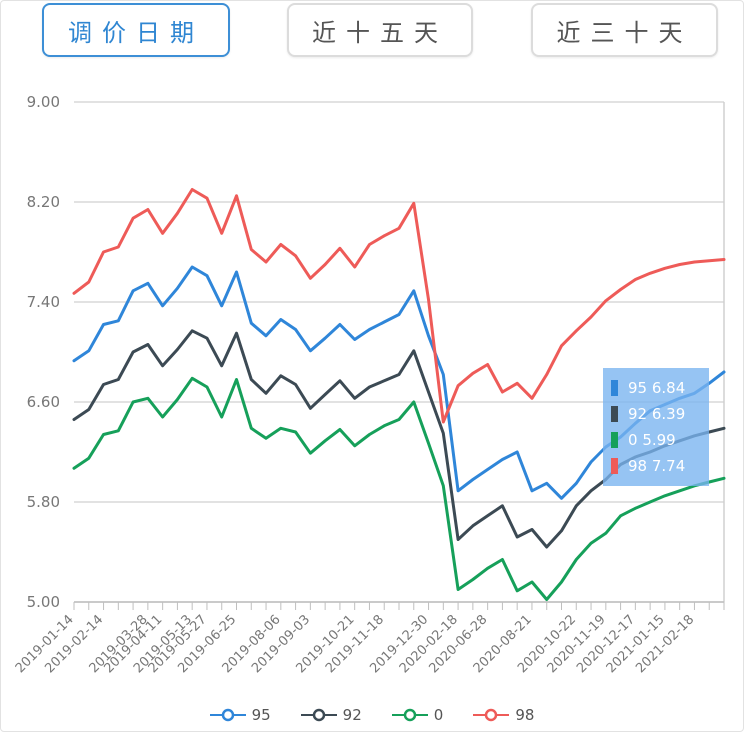 Image resolution: width=744 pixels, height=732 pixels. I want to click on y-tick-label: 5.80, so click(43, 502).